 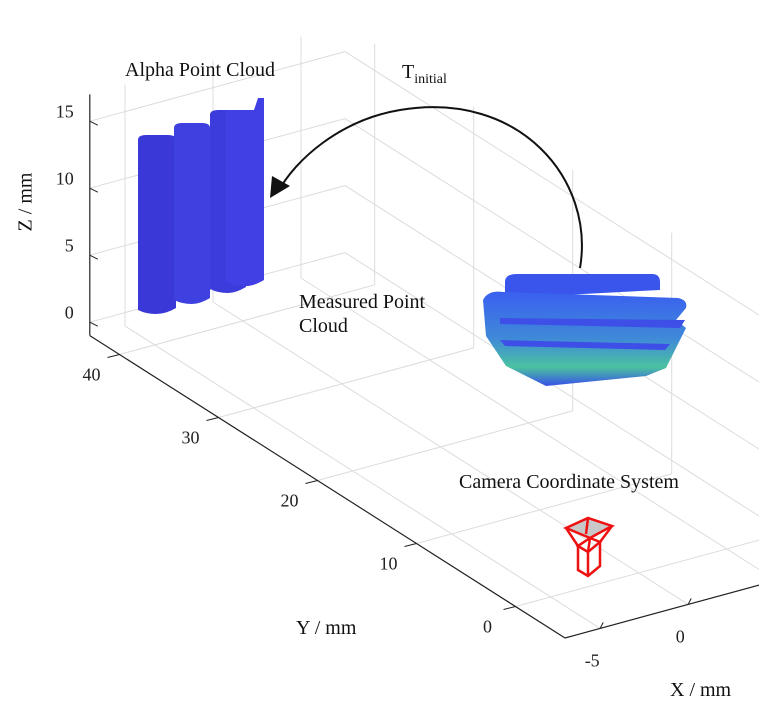 What do you see at coordinates (680, 637) in the screenshot?
I see `x-tick-label: 0` at bounding box center [680, 637].